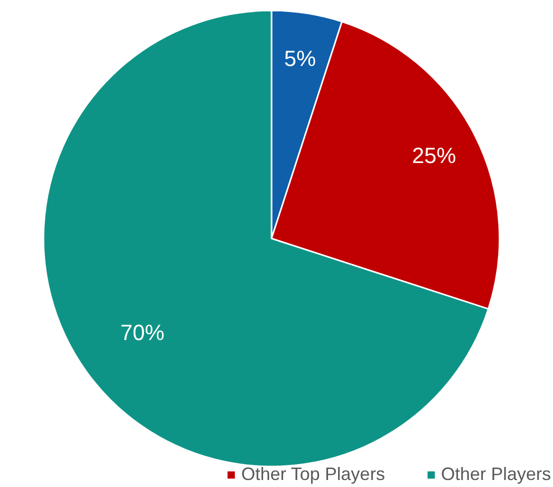  I want to click on data-label: 25%, so click(434, 155).